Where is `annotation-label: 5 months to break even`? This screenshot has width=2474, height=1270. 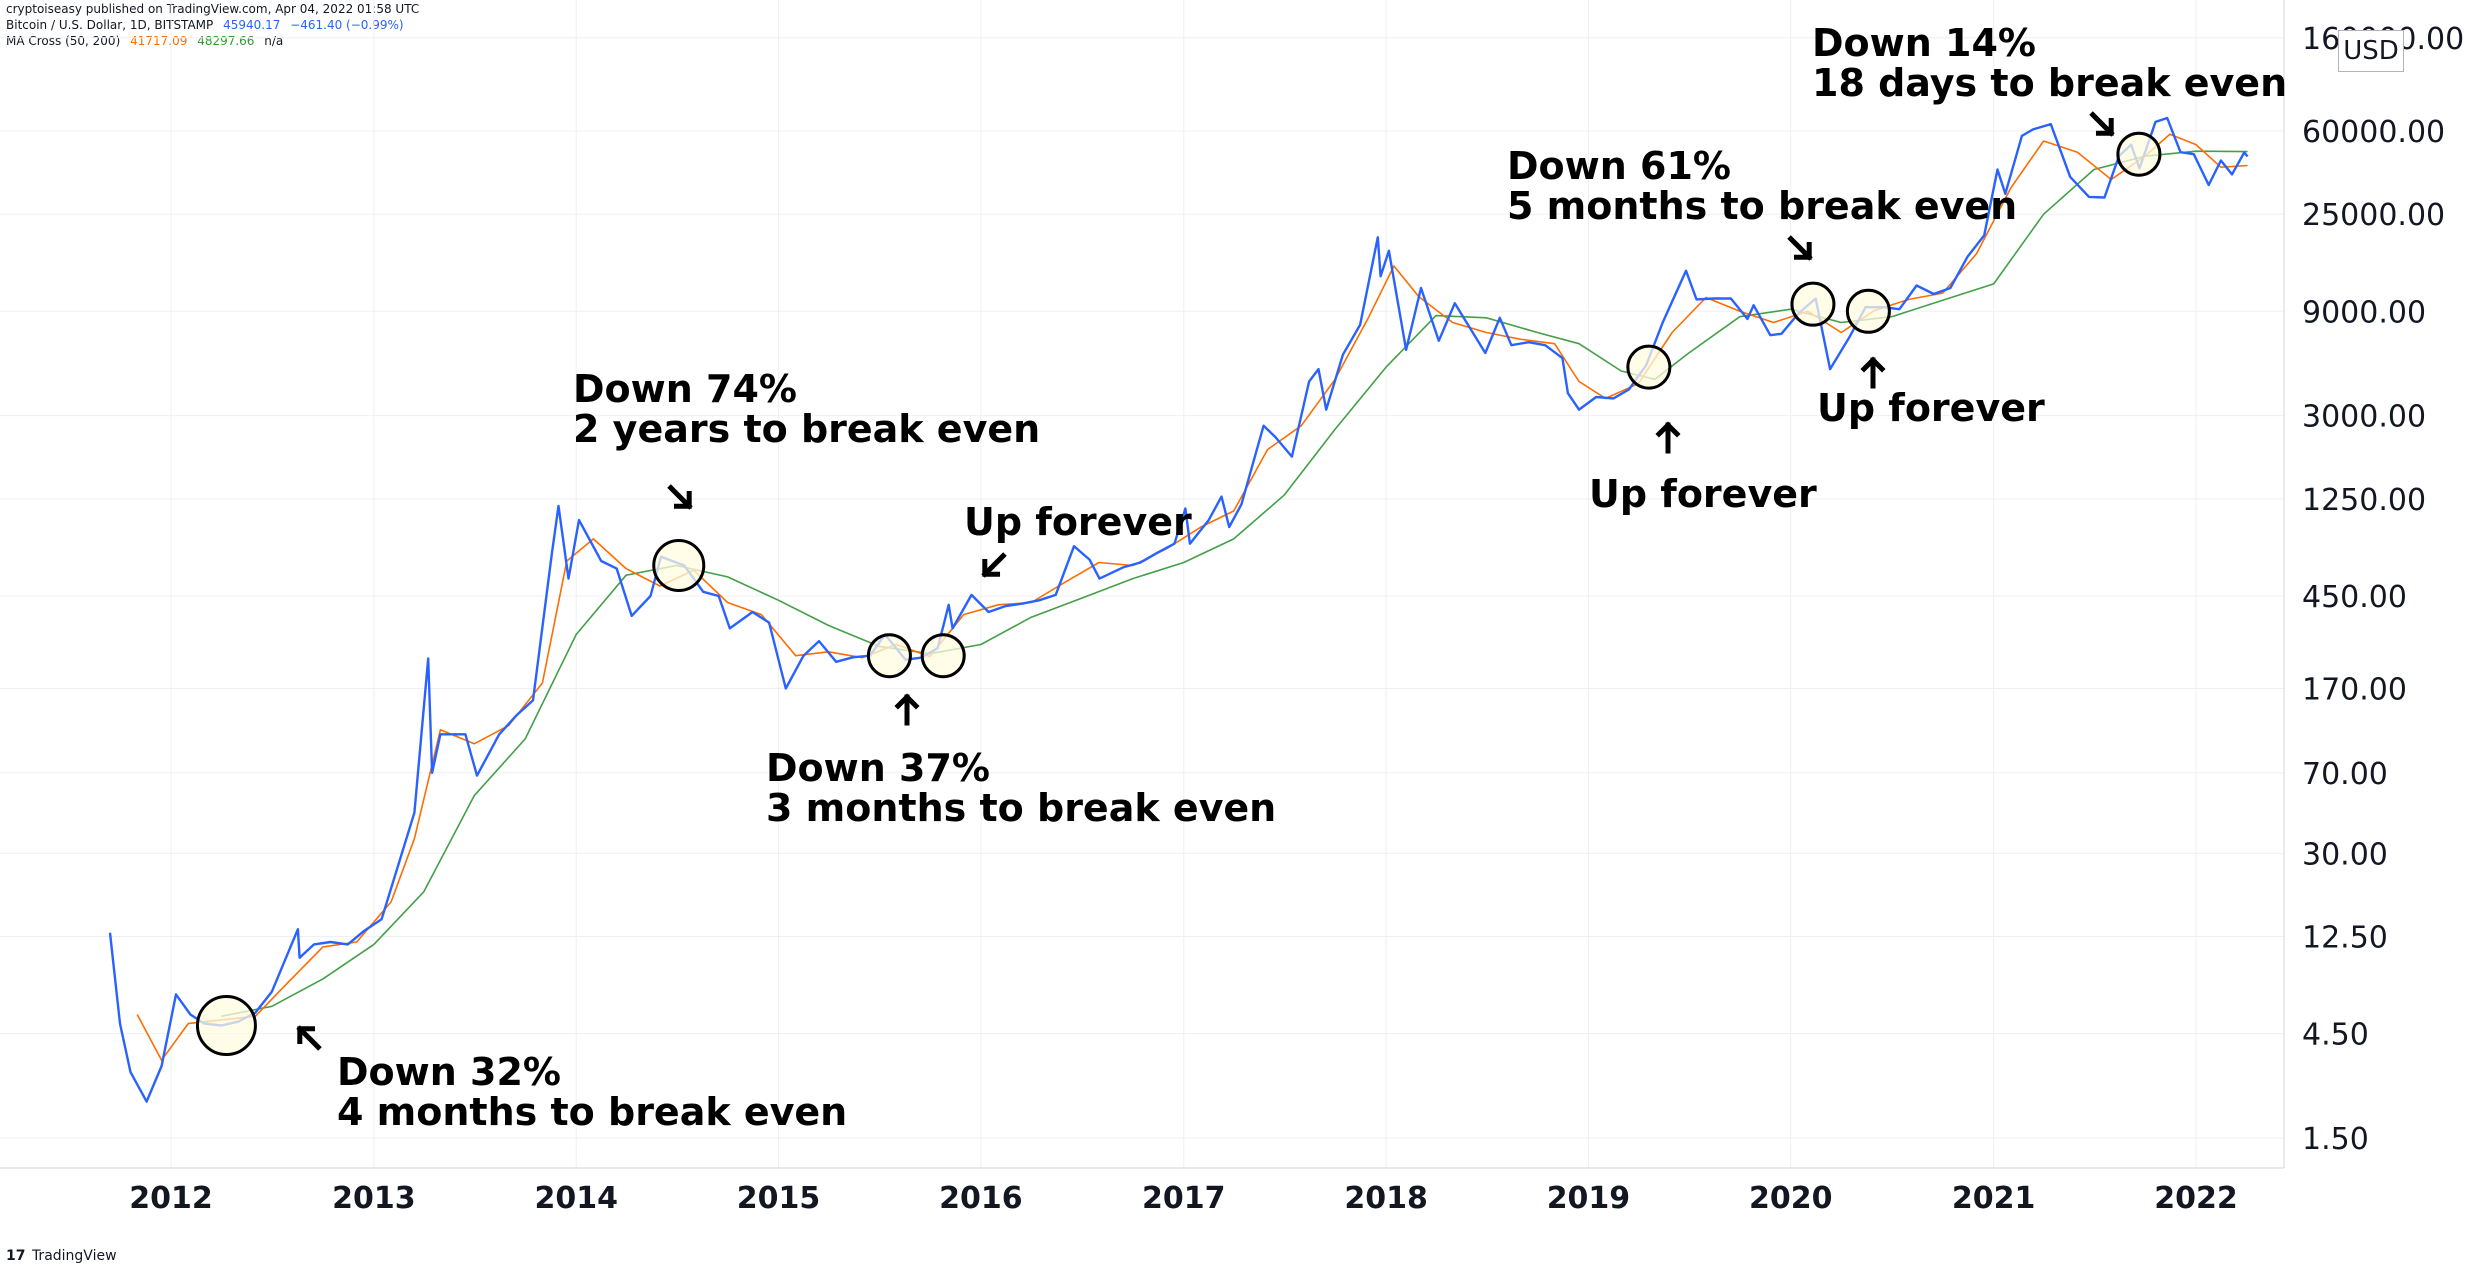 annotation-label: 5 months to break even is located at coordinates (1762, 206).